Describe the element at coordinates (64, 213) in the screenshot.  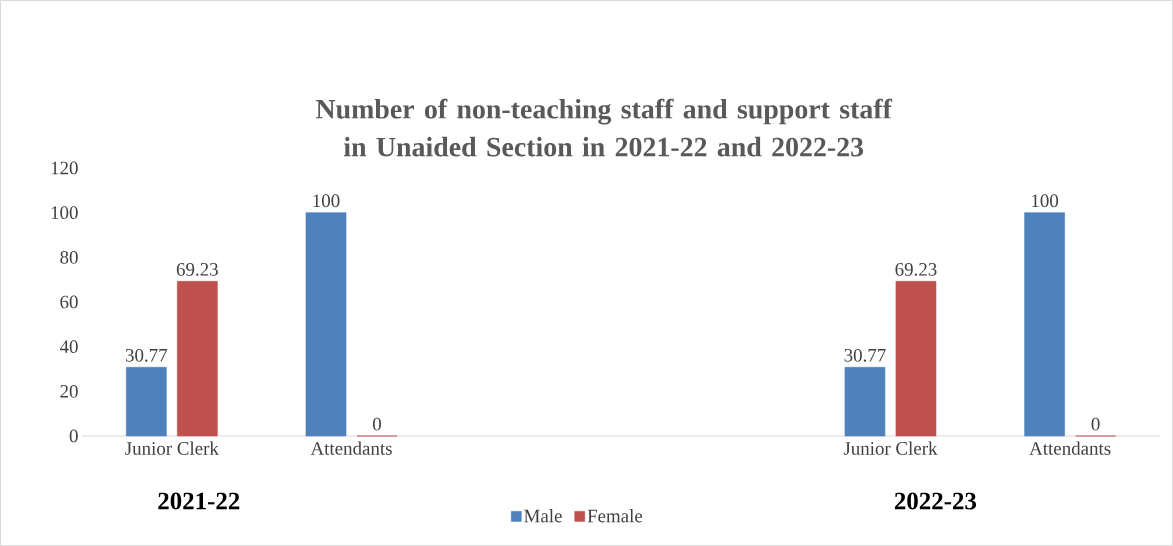
I see `y-tick-label: 100` at that location.